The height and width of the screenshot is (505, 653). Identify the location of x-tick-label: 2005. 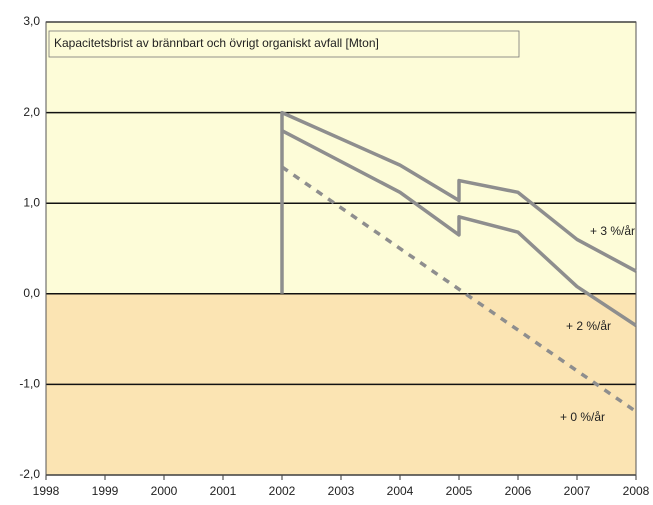
(459, 491).